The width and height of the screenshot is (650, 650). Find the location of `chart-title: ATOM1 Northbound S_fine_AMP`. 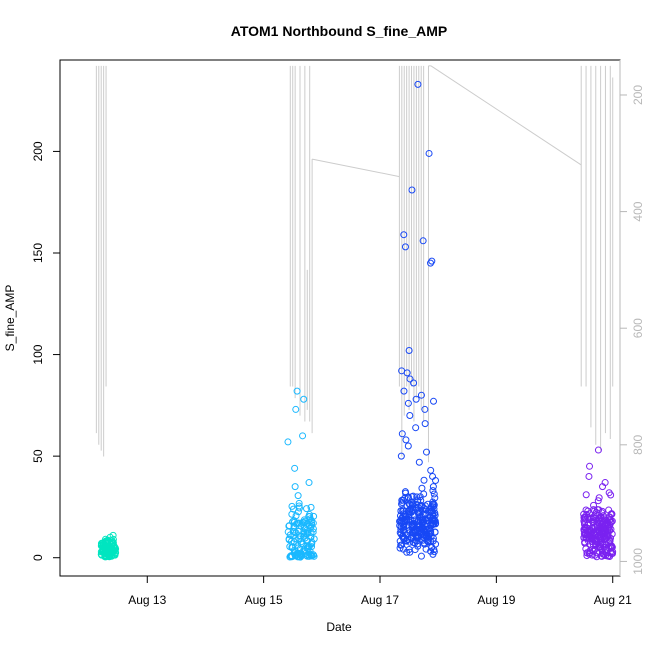

chart-title: ATOM1 Northbound S_fine_AMP is located at coordinates (339, 31).